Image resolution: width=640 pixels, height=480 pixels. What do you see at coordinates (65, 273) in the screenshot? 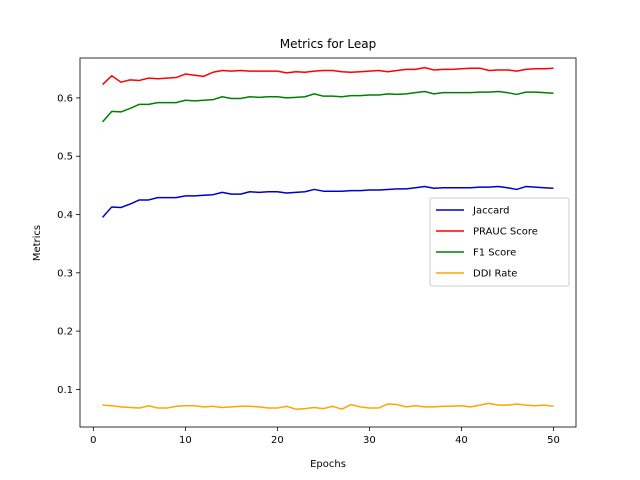
I see `y-tick-label: 0.3` at bounding box center [65, 273].